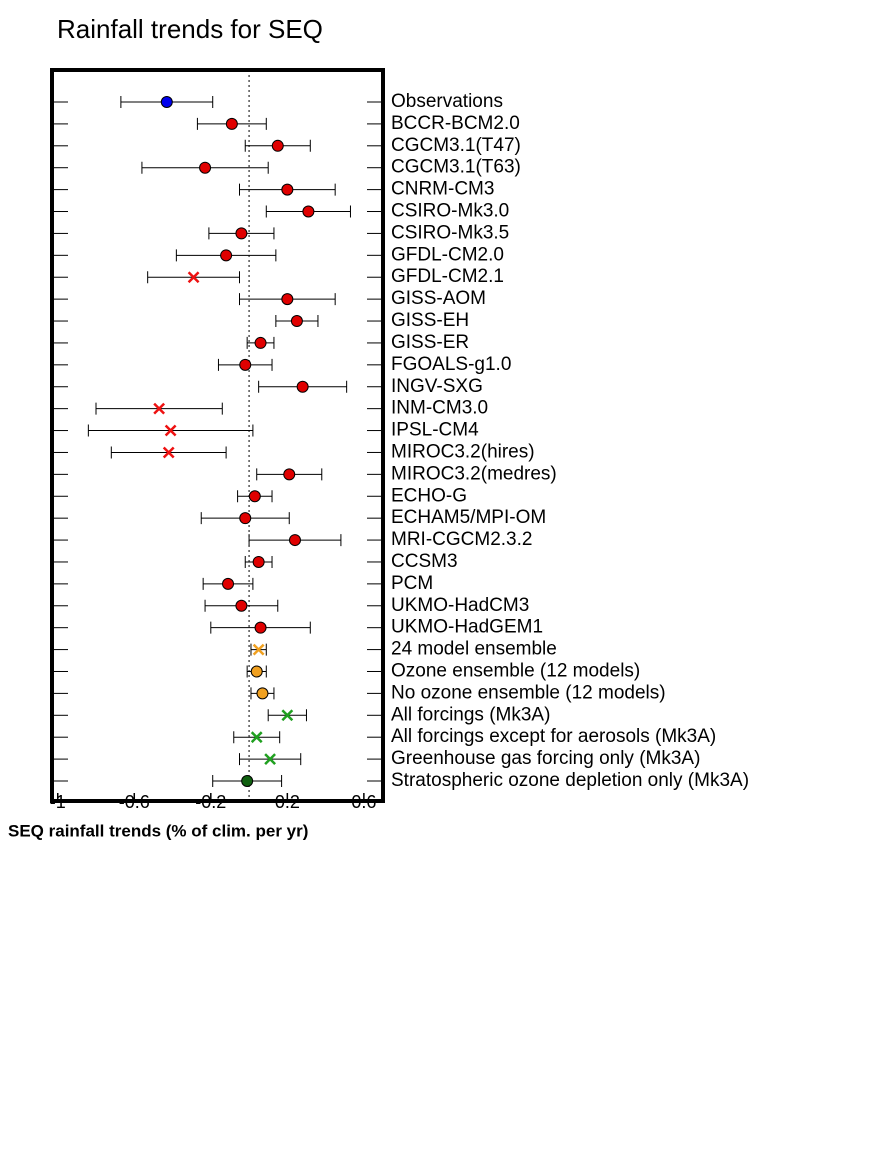 This screenshot has width=885, height=1151. Describe the element at coordinates (456, 167) in the screenshot. I see `category-label: CGCM3.1(T63)` at that location.